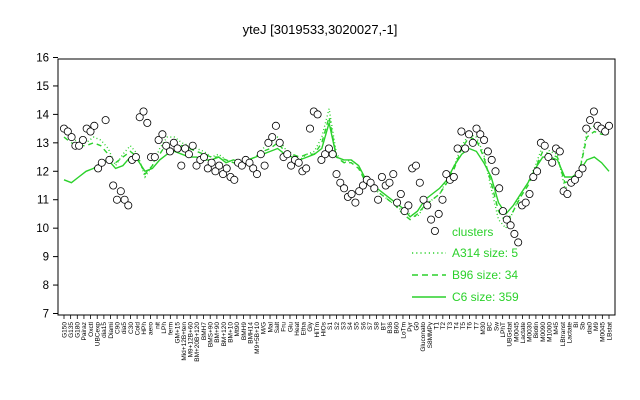  What do you see at coordinates (270, 326) in the screenshot?
I see `x-tick-label: Mal` at bounding box center [270, 326].